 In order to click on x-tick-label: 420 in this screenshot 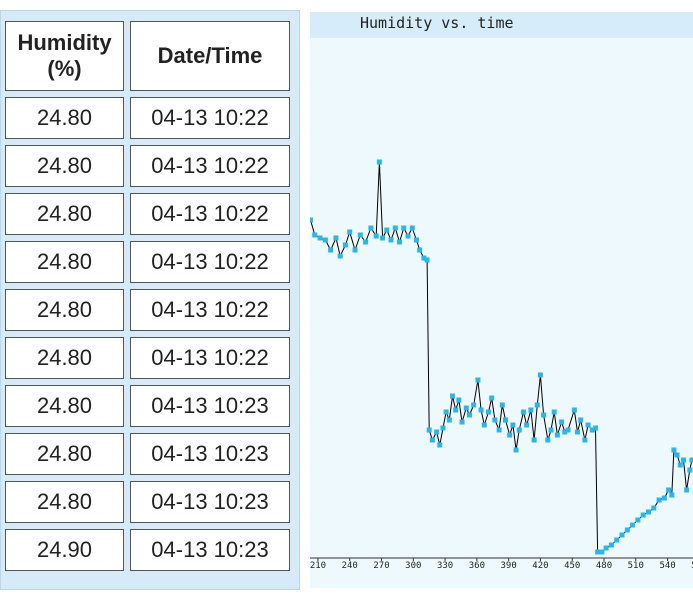, I will do `click(540, 566)`.